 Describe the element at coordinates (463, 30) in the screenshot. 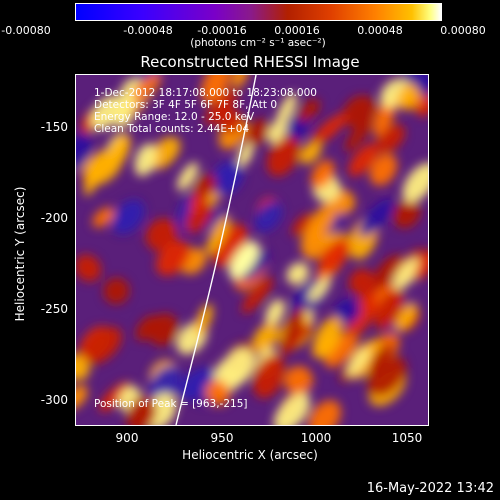

I see `colorbar-tick: 0.00080` at that location.